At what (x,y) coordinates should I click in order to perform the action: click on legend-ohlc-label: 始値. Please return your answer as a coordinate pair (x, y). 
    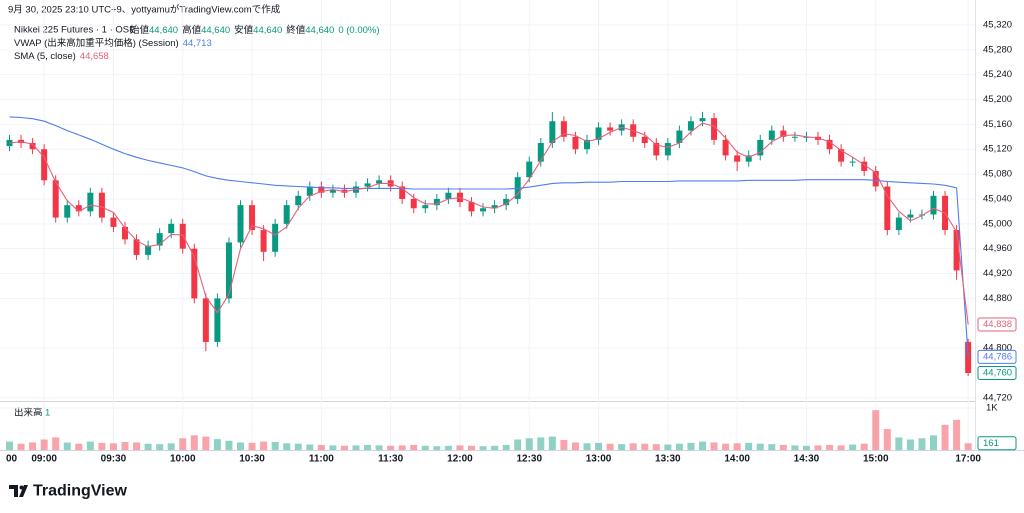
    Looking at the image, I should click on (140, 30).